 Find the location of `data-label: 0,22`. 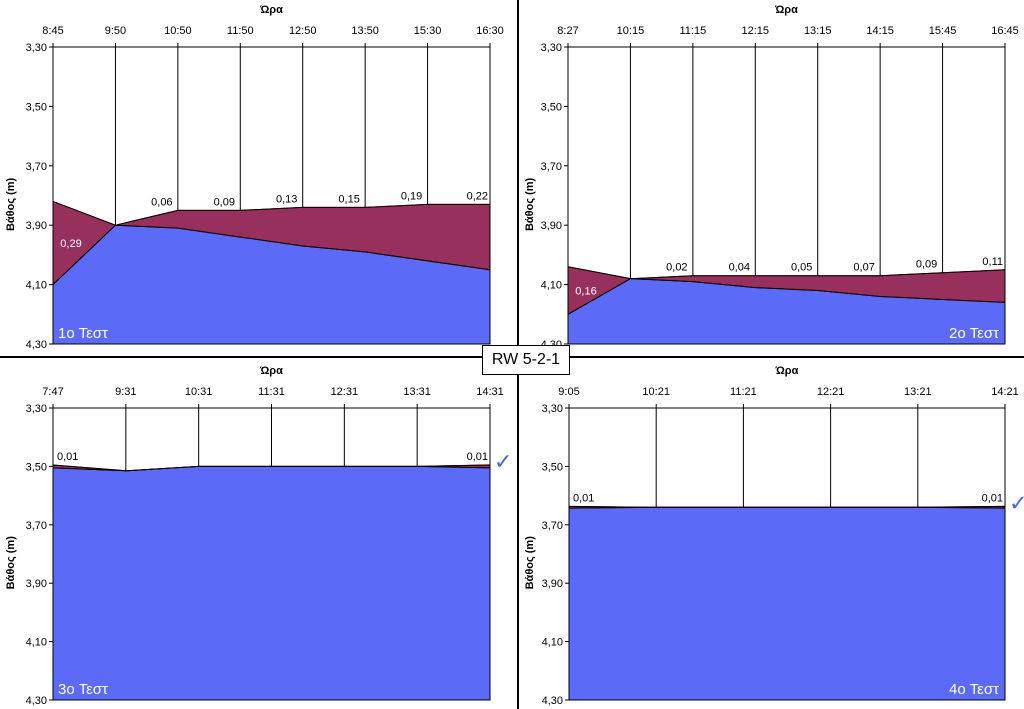

data-label: 0,22 is located at coordinates (477, 196).